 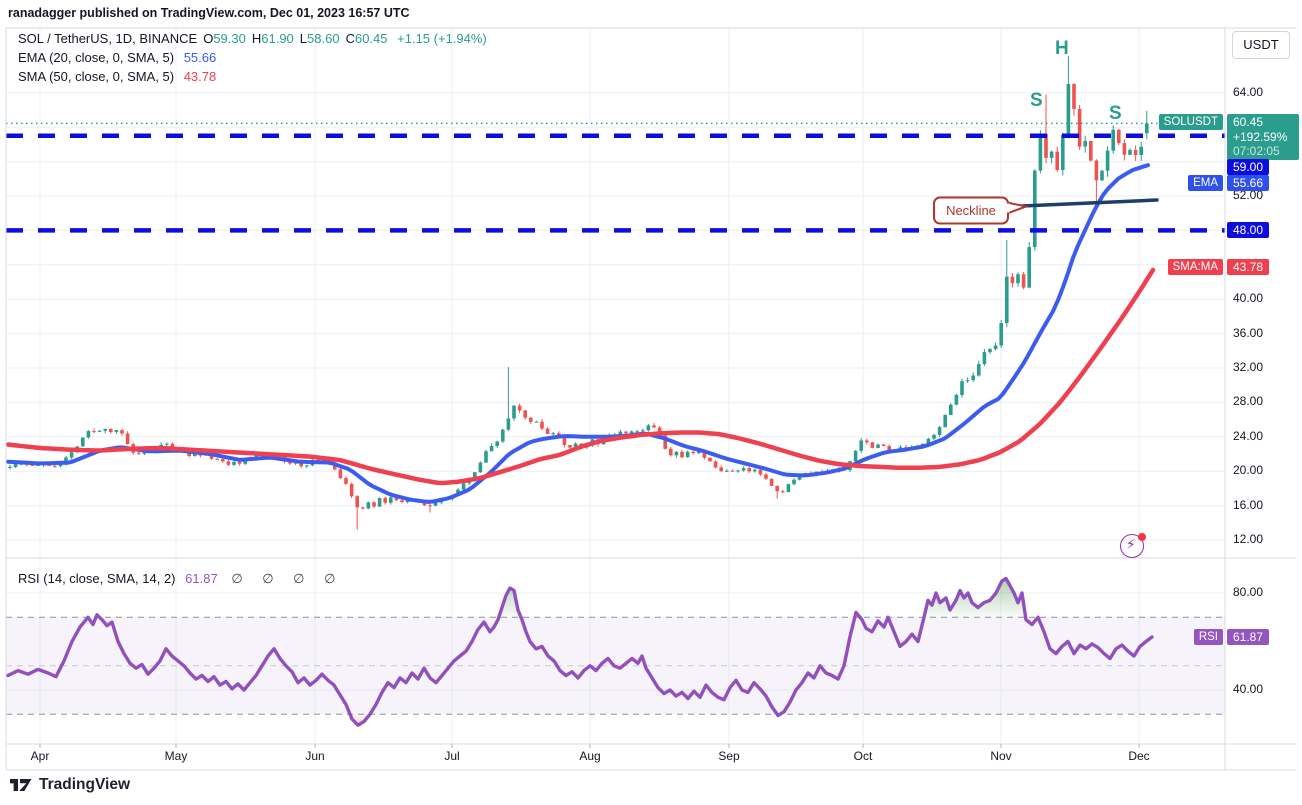 I want to click on symbol-price-label: SOLUSDT, so click(x=1190, y=122).